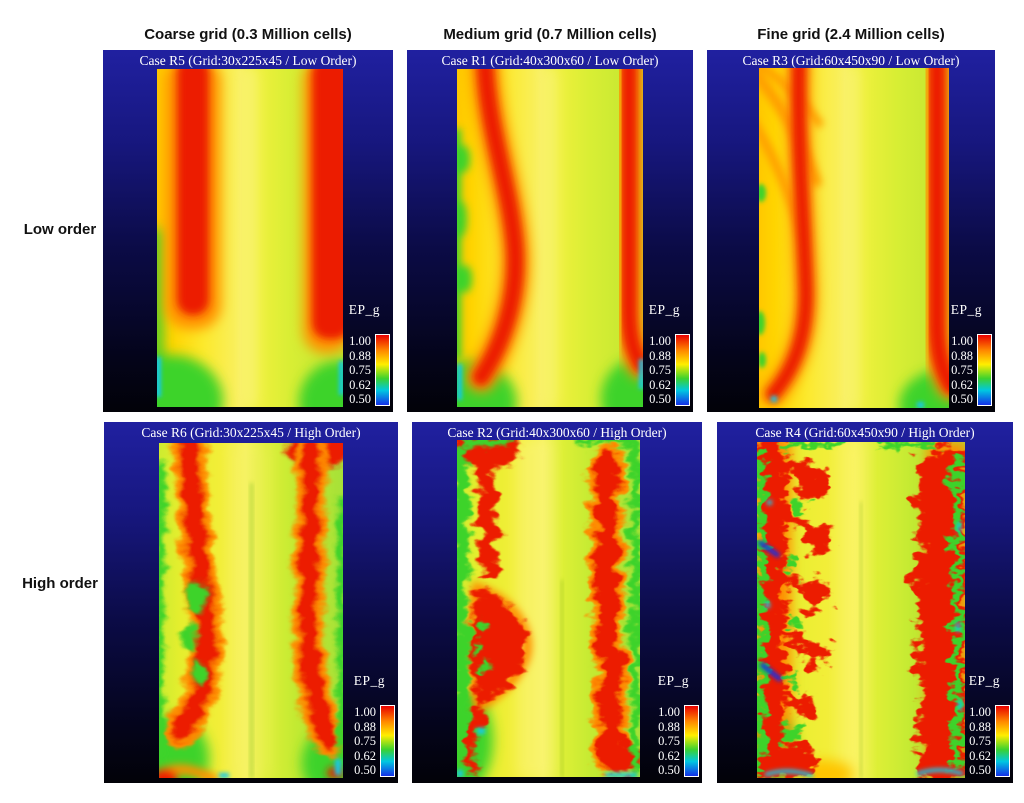 The image size is (1024, 803). What do you see at coordinates (851, 60) in the screenshot?
I see `panel-title-r3: Case R3 (Grid:60x450x90 / Low Order)` at bounding box center [851, 60].